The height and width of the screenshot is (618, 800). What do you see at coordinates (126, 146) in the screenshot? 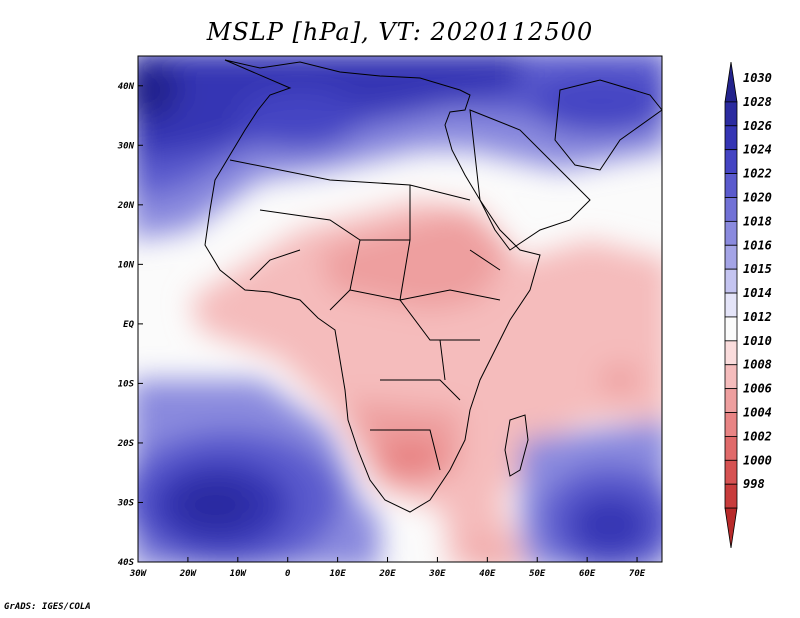
I see `lat-tick-label: 30N` at bounding box center [126, 146].